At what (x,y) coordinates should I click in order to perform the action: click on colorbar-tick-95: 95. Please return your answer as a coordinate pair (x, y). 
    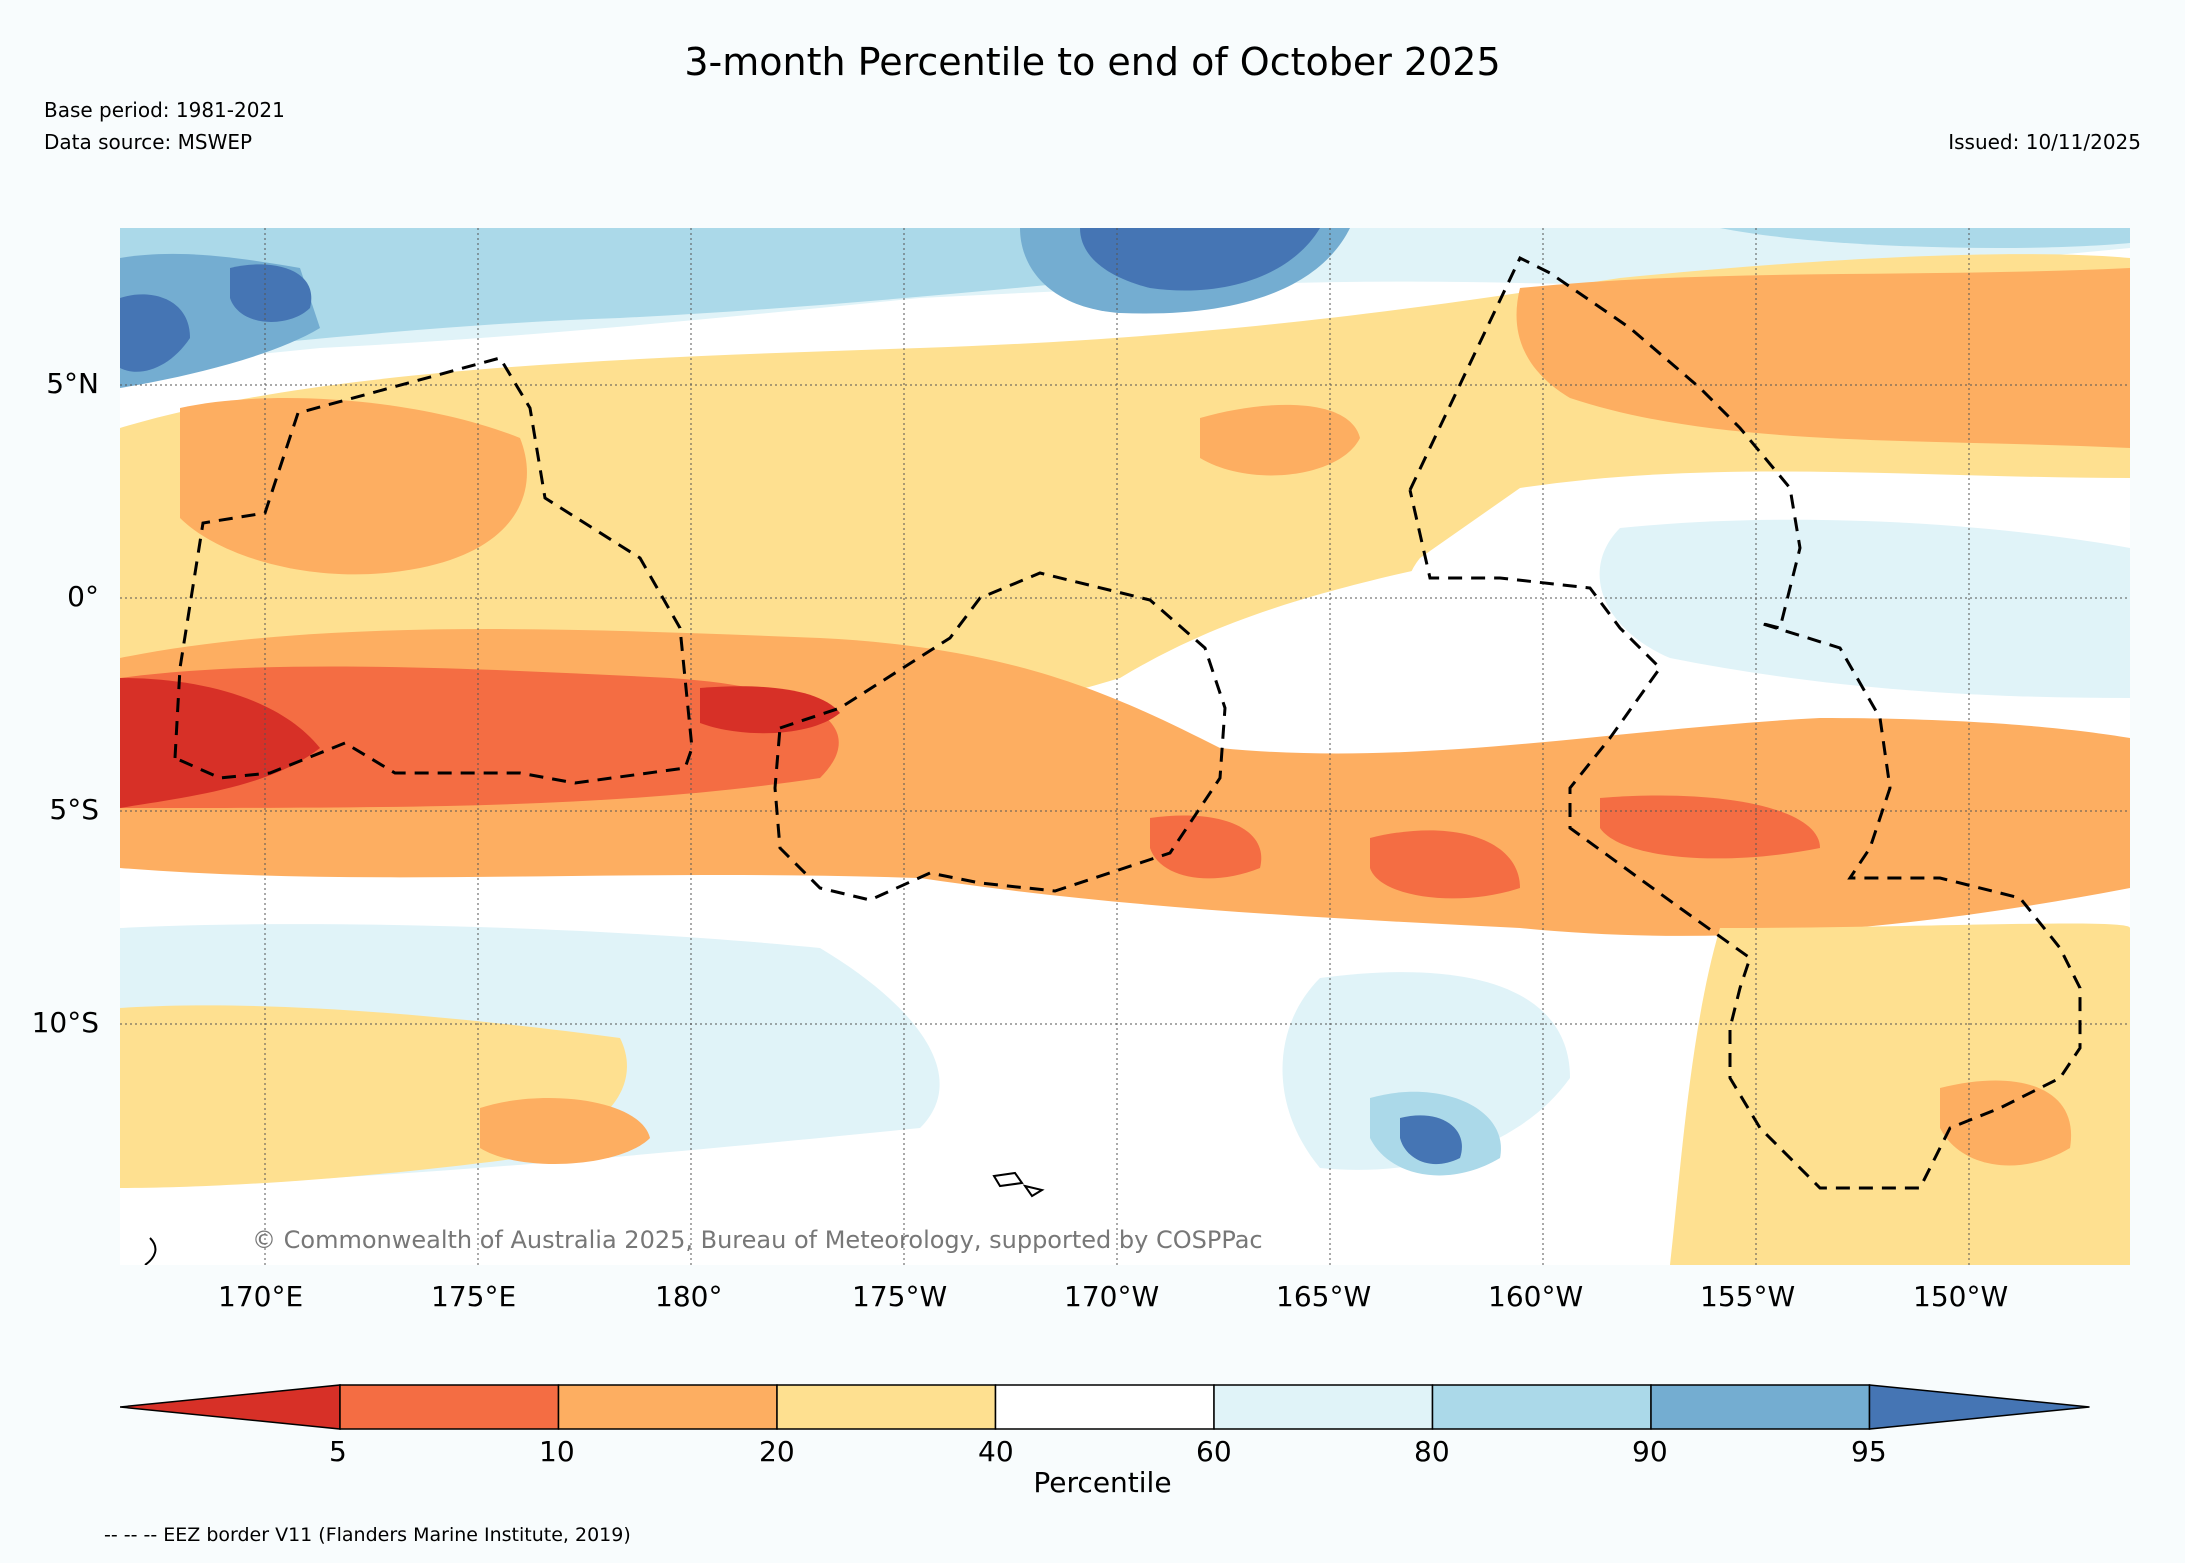
    Looking at the image, I should click on (1869, 1451).